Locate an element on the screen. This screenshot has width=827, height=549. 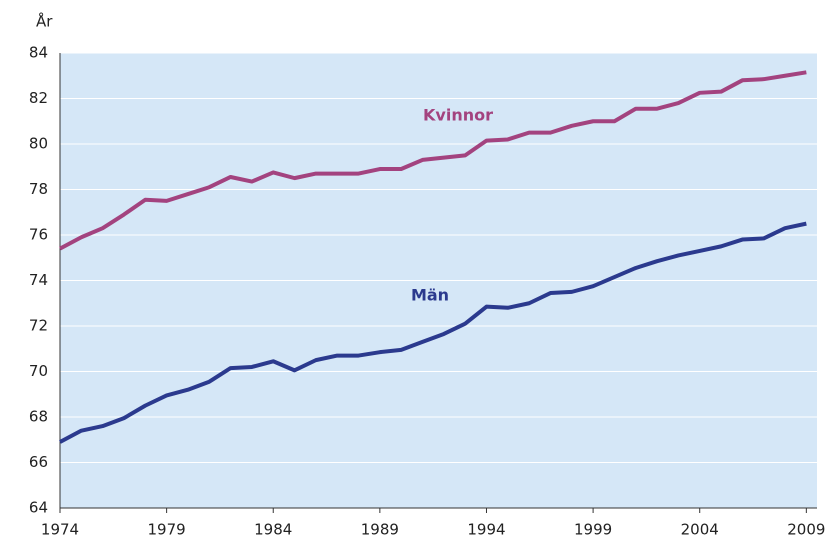
x-tick-label: 1989 is located at coordinates (380, 530).